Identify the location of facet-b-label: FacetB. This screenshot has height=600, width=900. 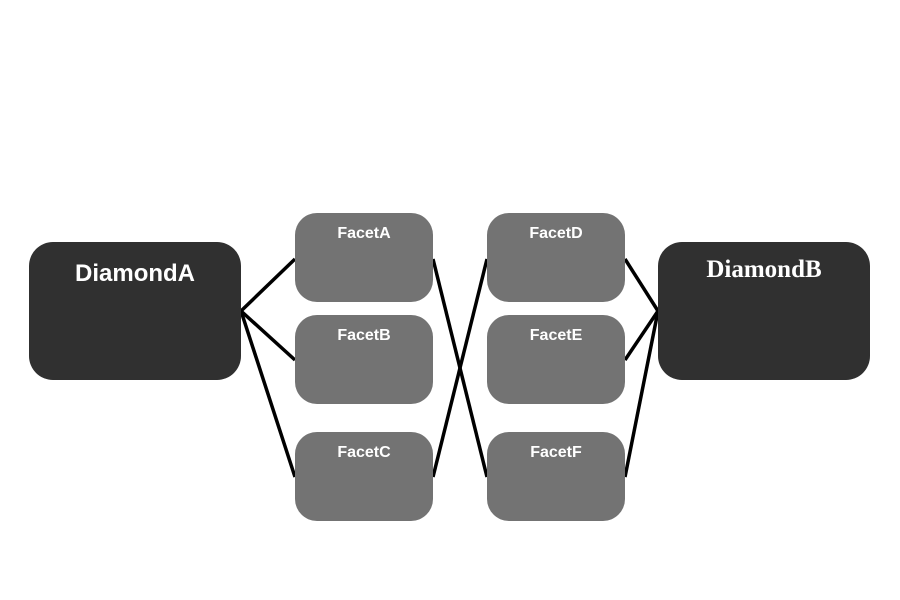
(364, 335).